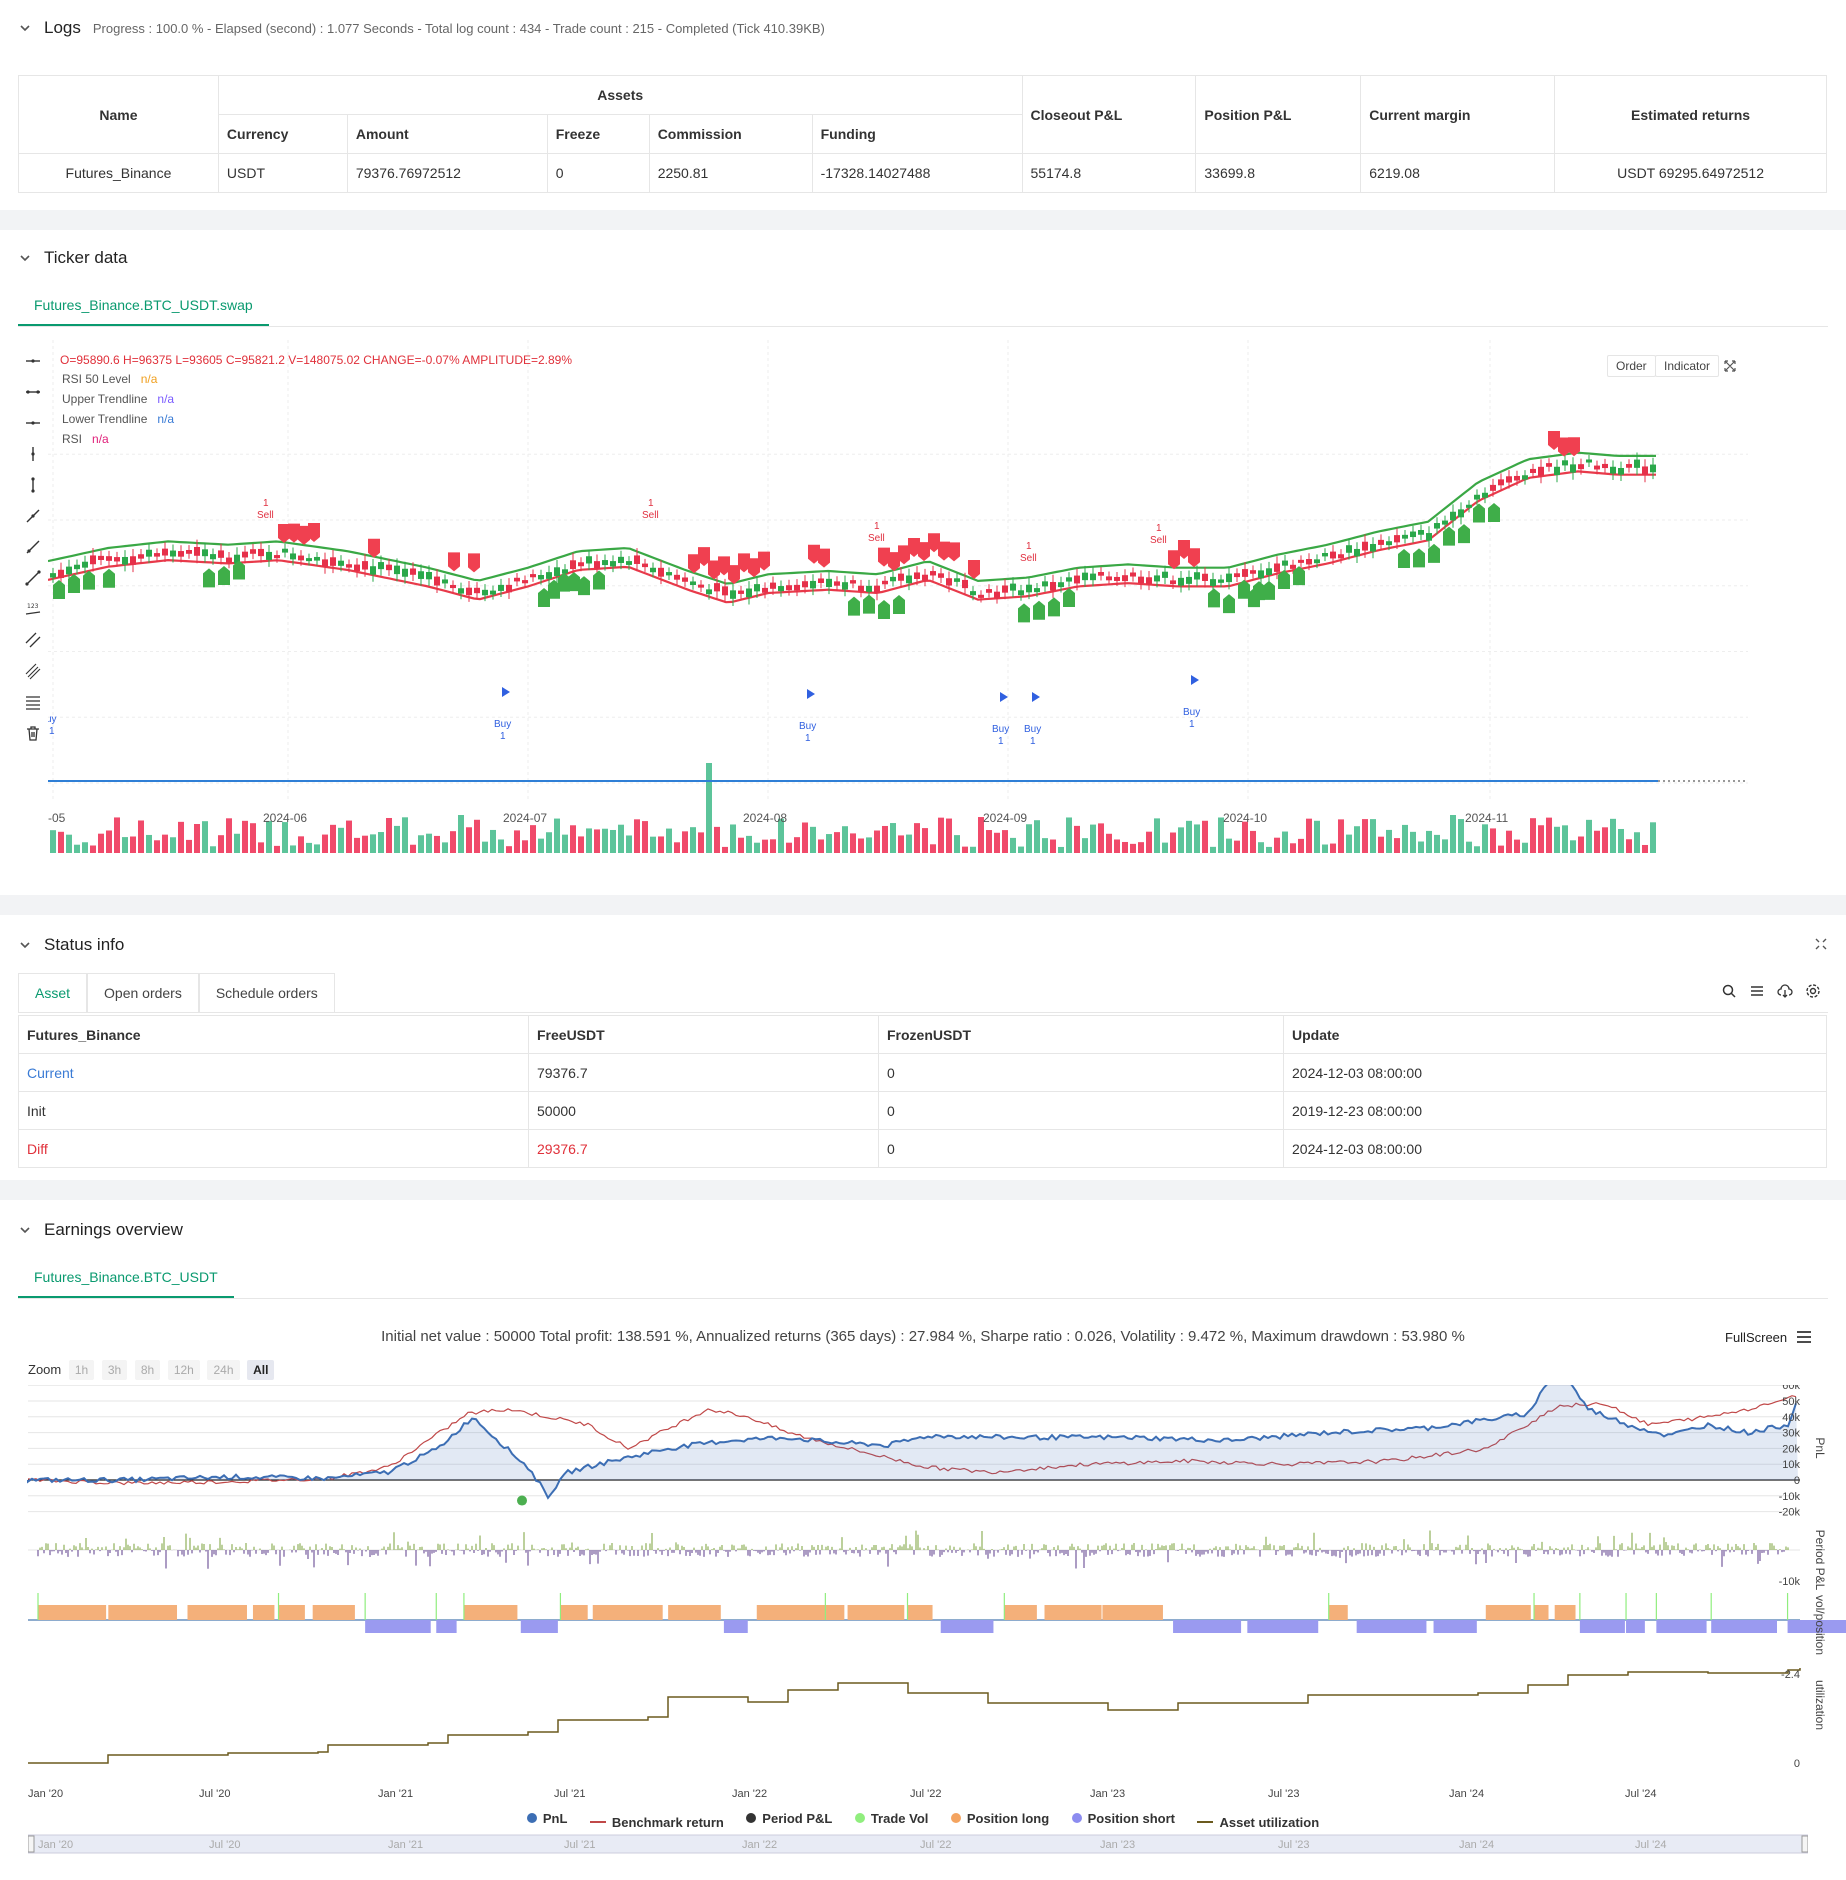 The height and width of the screenshot is (1880, 1846). What do you see at coordinates (1729, 991) in the screenshot?
I see `search-icon` at bounding box center [1729, 991].